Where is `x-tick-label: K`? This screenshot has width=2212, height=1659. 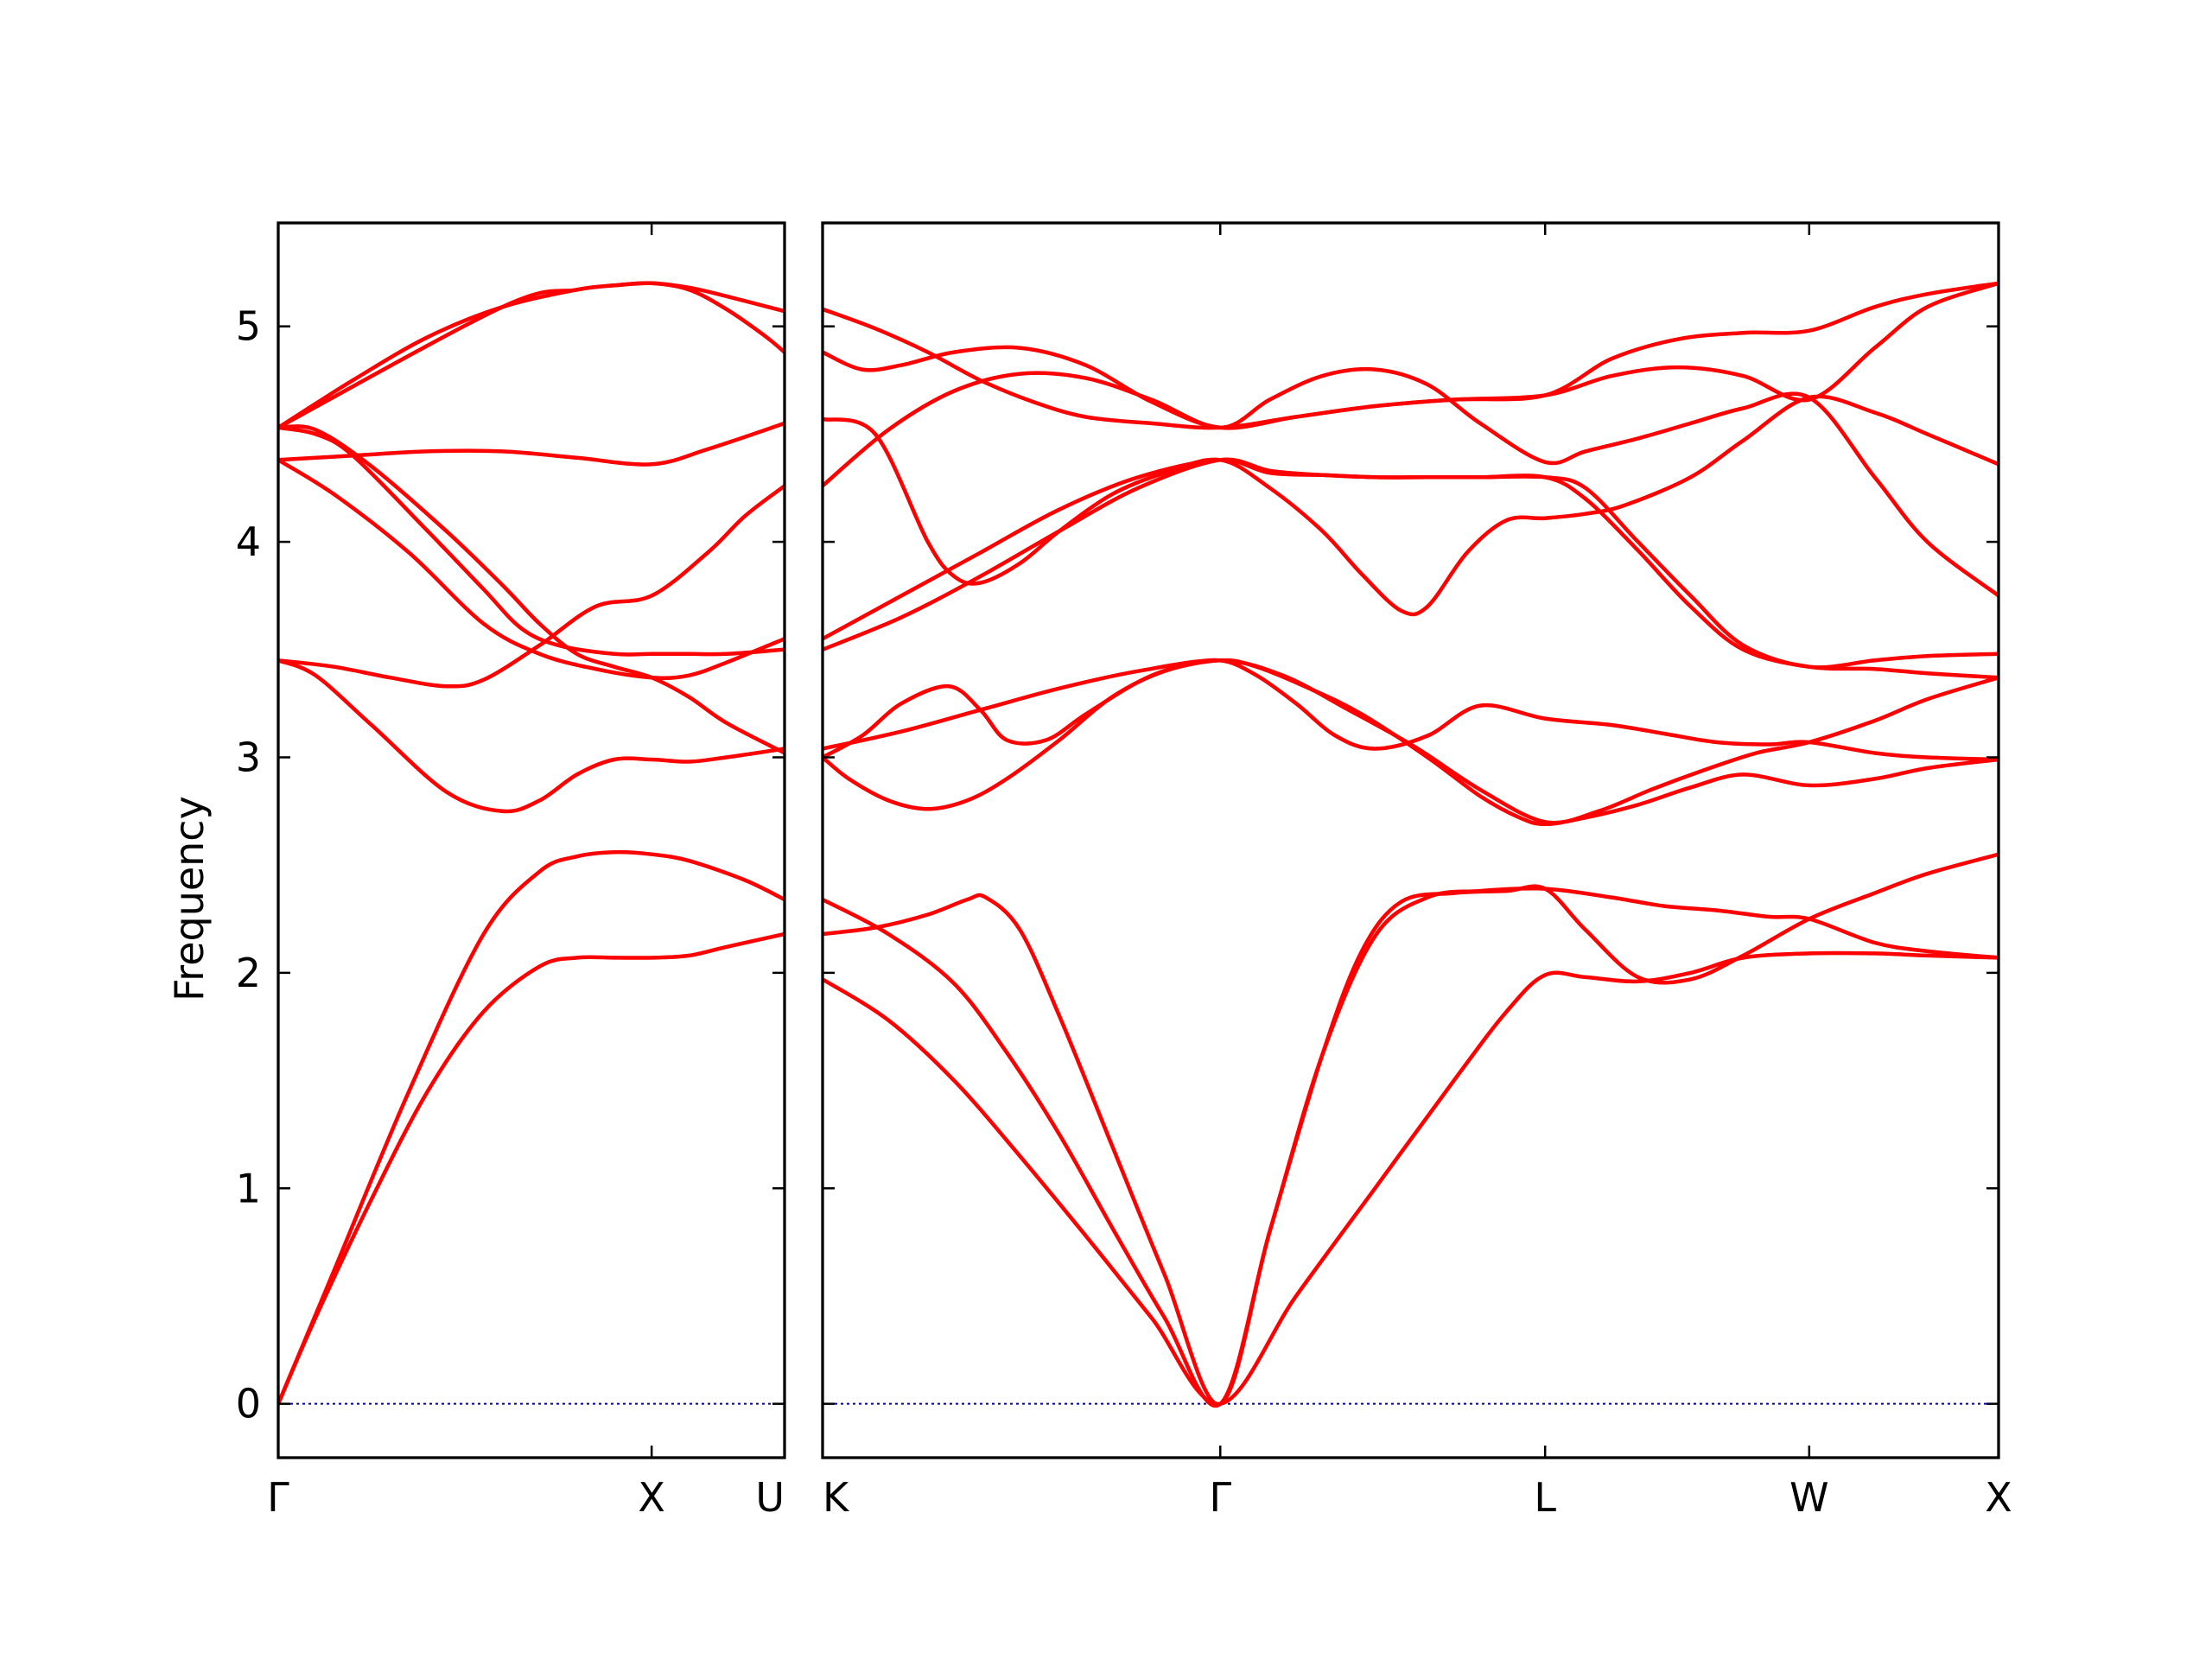 x-tick-label: K is located at coordinates (836, 1497).